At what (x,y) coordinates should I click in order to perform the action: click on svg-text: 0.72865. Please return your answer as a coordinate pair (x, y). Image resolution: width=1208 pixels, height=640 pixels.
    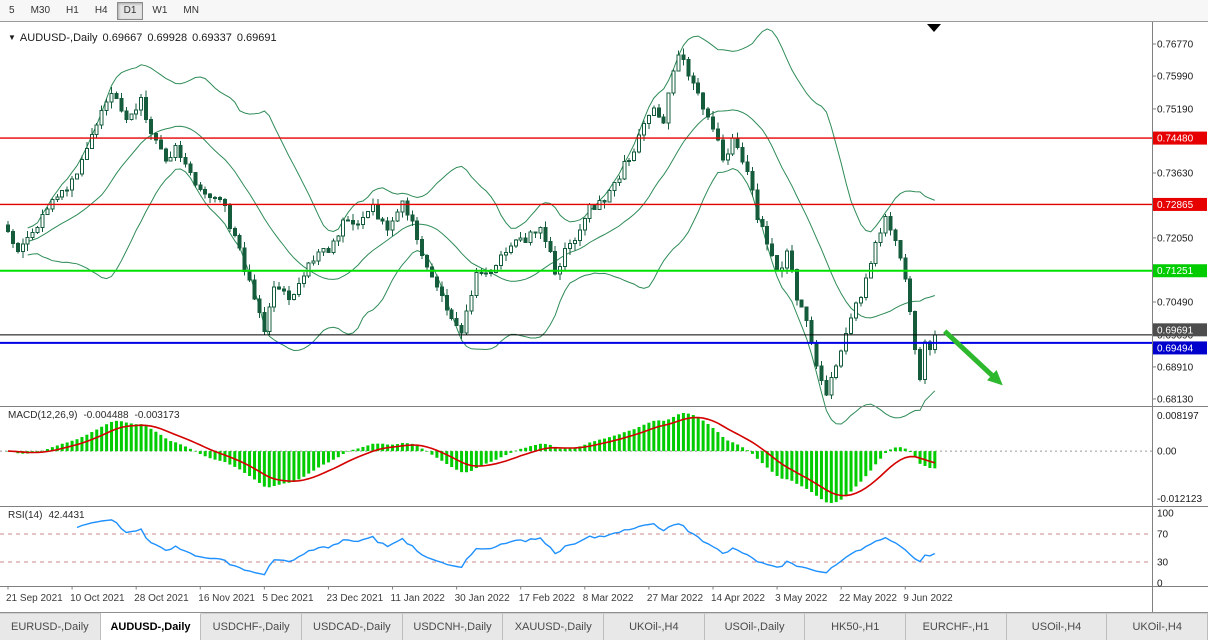
    Looking at the image, I should click on (1175, 205).